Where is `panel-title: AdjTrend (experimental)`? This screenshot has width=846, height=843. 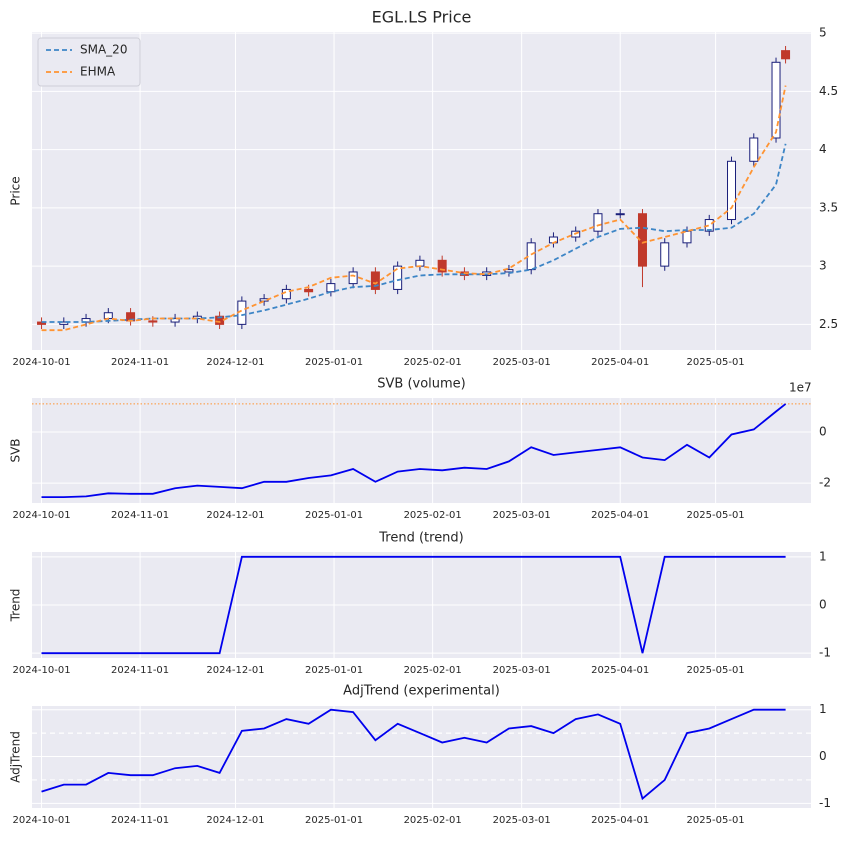 panel-title: AdjTrend (experimental) is located at coordinates (421, 691).